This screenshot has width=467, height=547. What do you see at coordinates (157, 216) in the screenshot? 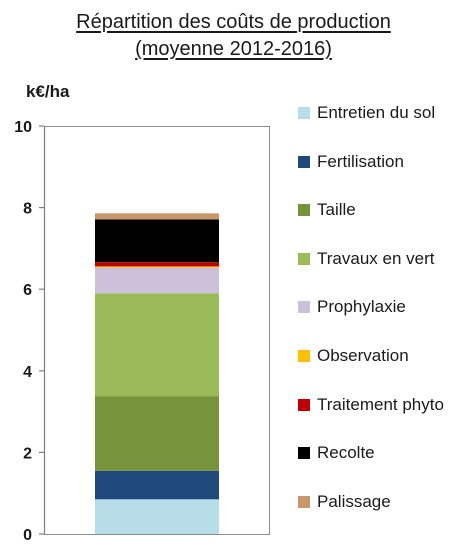
I see `bar-segment-palissage` at bounding box center [157, 216].